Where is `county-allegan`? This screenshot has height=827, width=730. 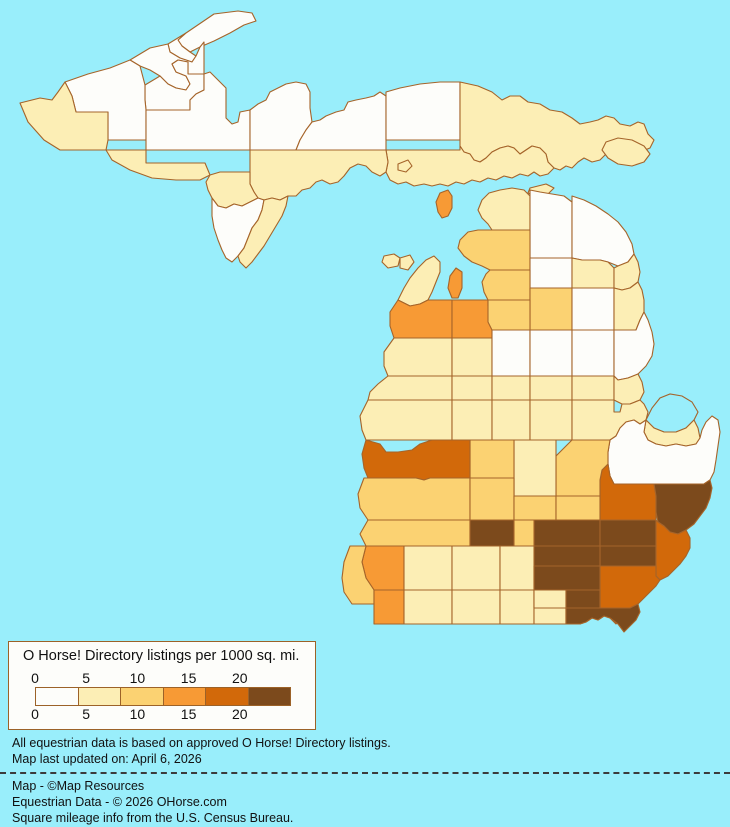 county-allegan is located at coordinates (415, 533).